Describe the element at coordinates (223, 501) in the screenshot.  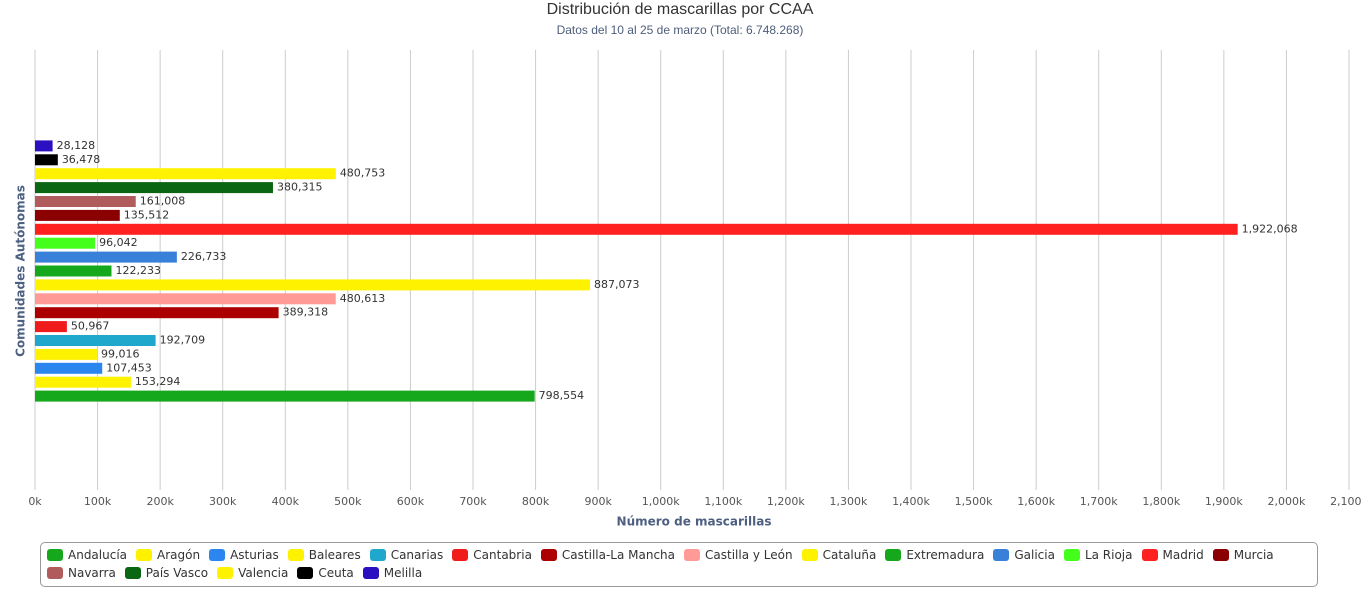
I see `x-tick-label: 300k` at that location.